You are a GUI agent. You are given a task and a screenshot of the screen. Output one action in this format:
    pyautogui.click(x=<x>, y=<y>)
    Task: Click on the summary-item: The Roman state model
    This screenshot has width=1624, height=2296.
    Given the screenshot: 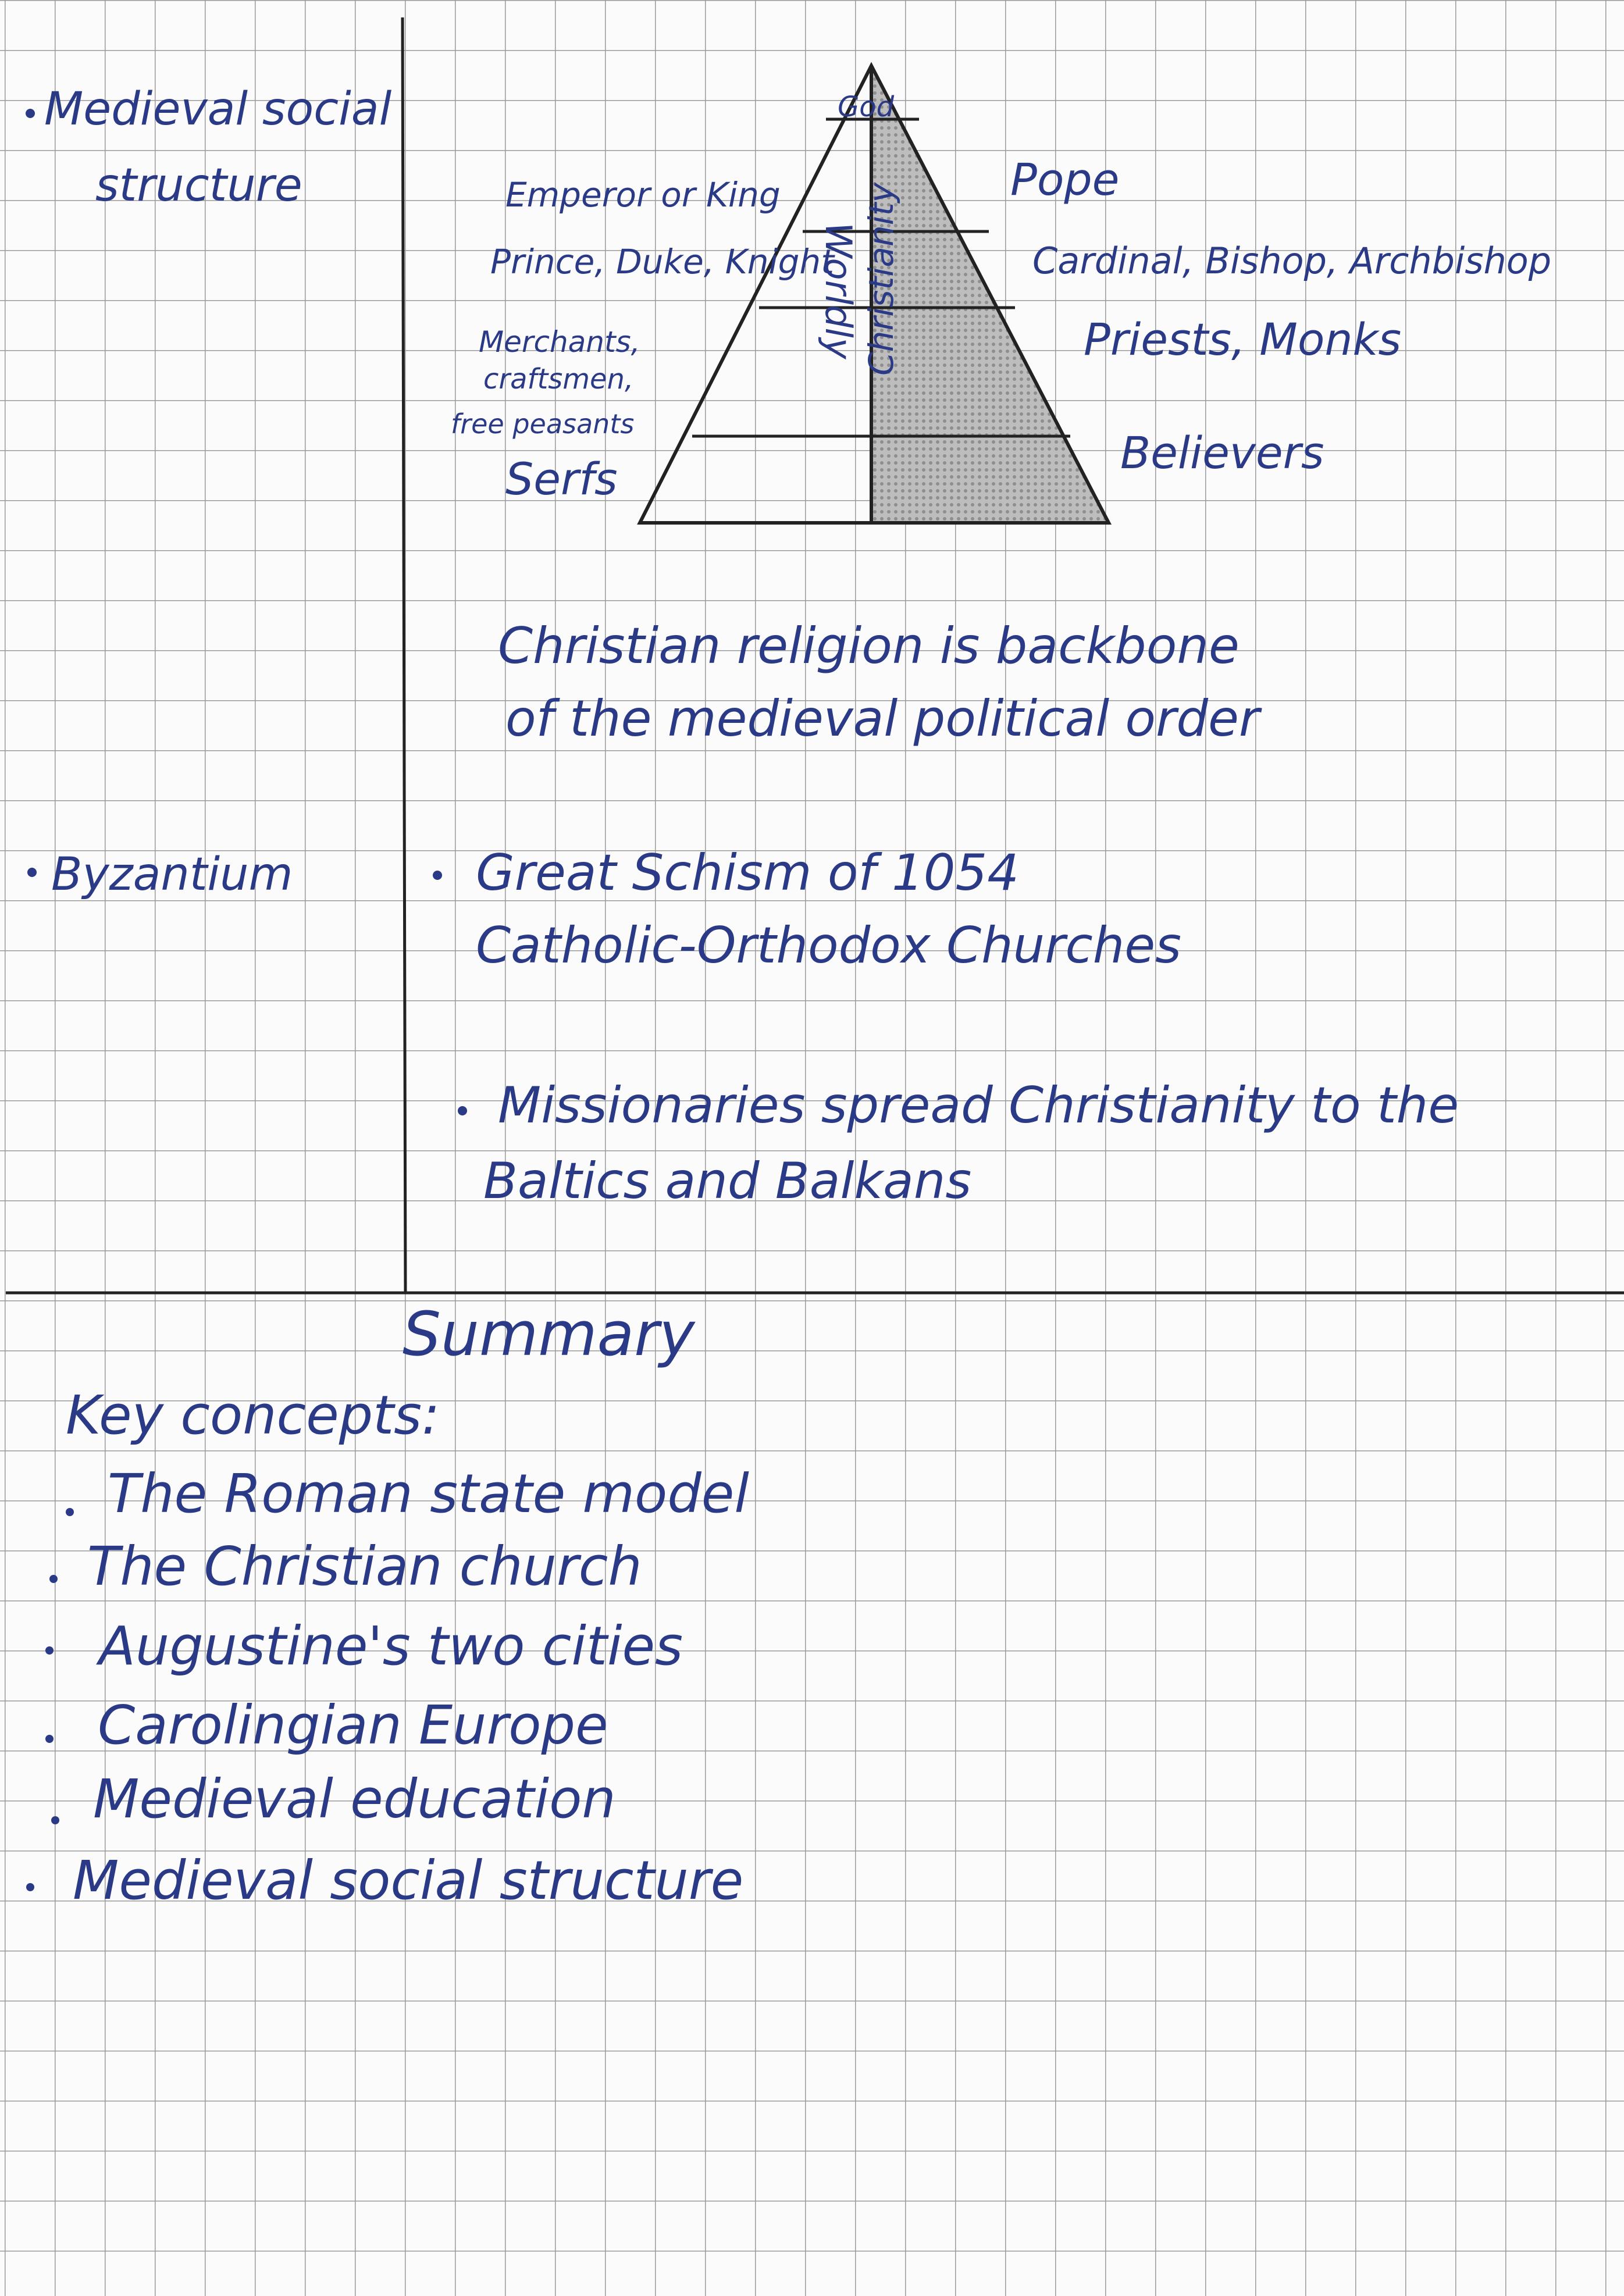 What is the action you would take?
    pyautogui.click(x=428, y=1494)
    